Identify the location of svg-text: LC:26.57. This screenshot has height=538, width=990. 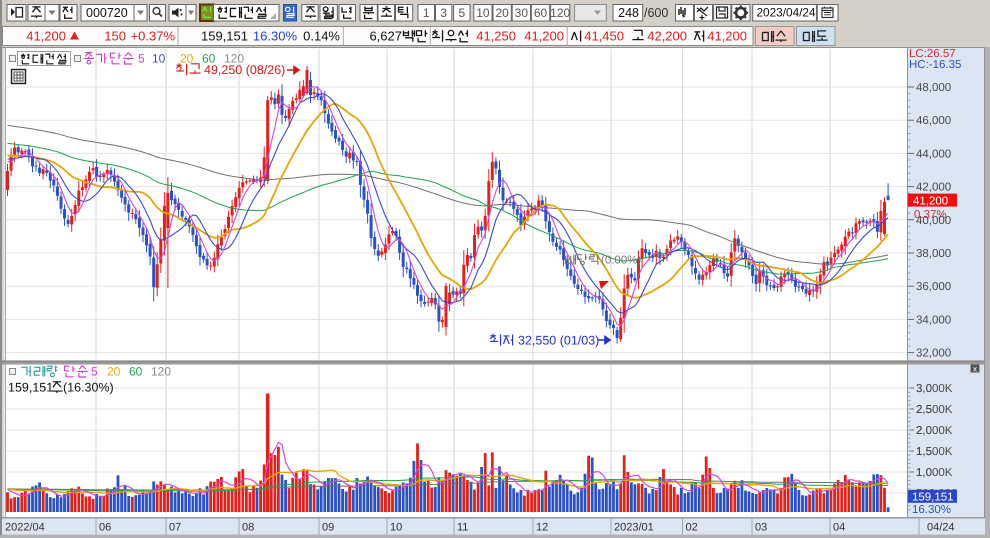
(932, 54).